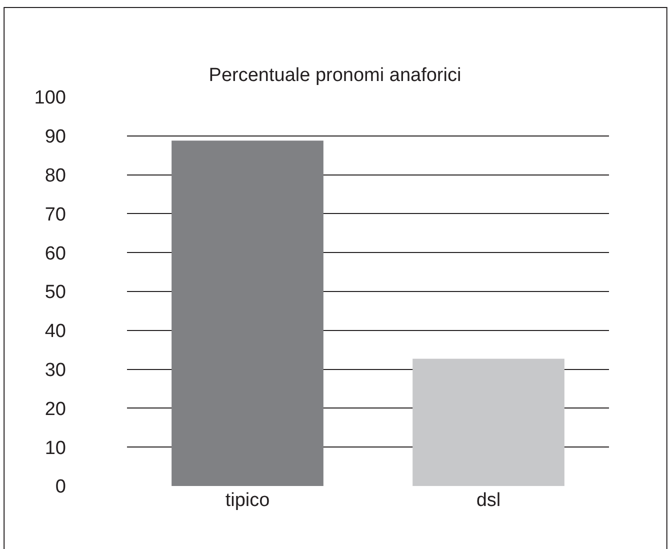  Describe the element at coordinates (55, 137) in the screenshot. I see `y-tick-label: 90` at that location.